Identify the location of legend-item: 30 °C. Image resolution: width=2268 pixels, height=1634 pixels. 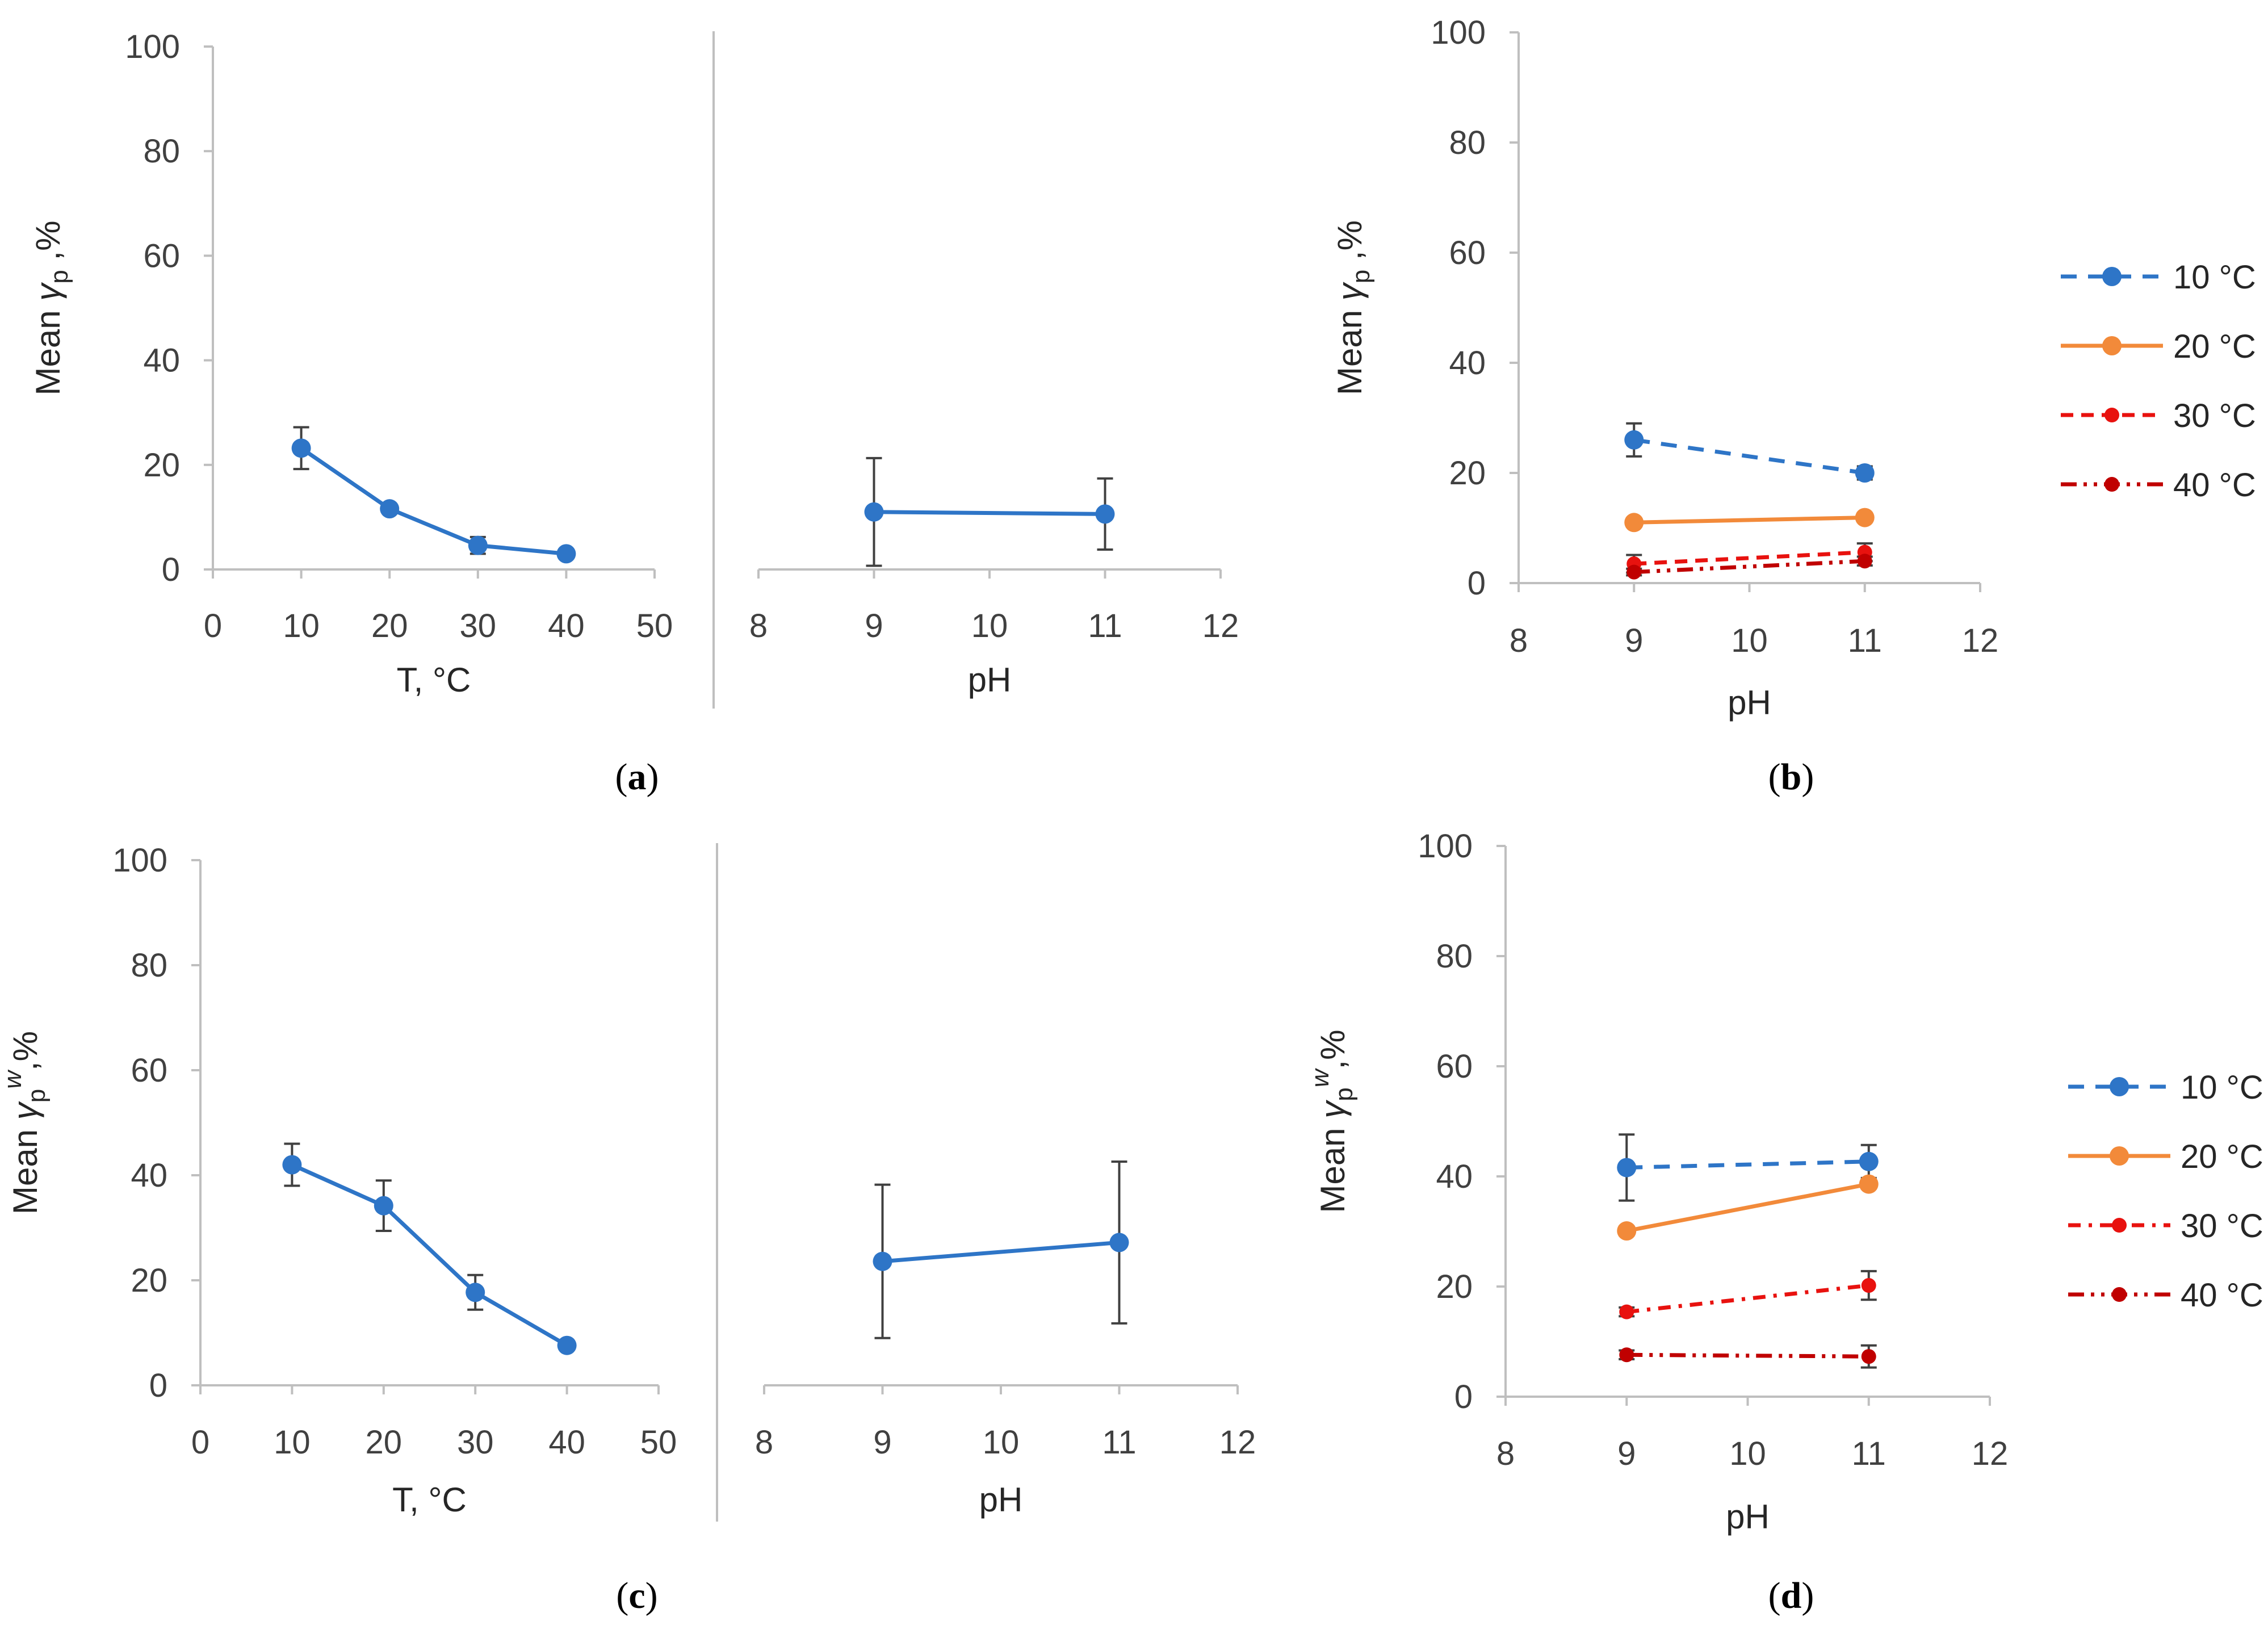
(2165, 1226).